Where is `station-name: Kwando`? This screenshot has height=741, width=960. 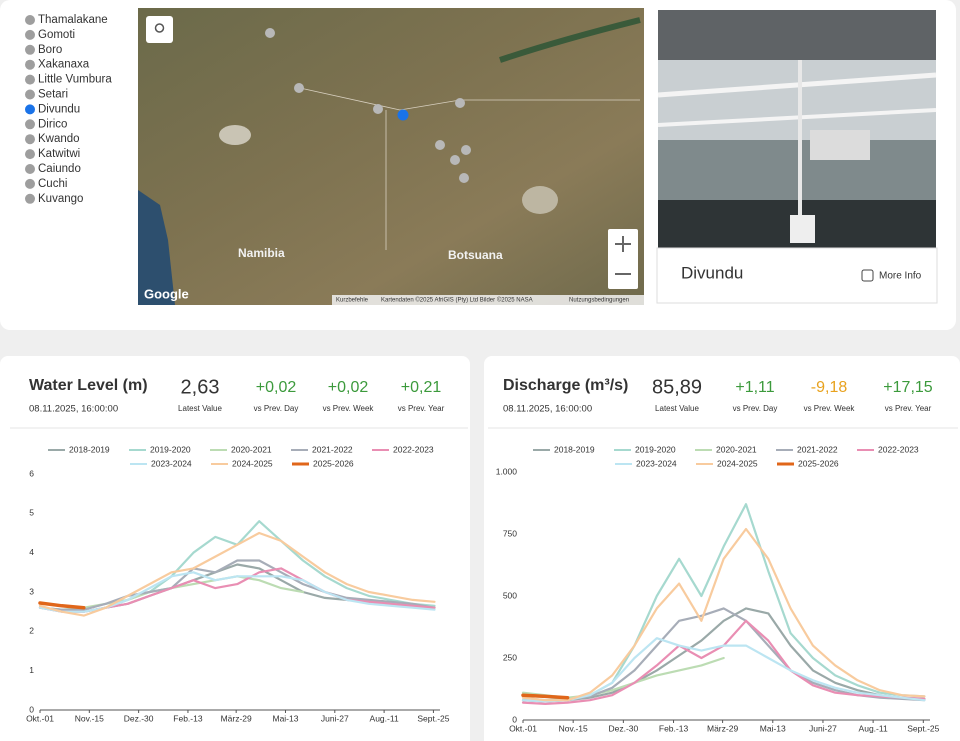
station-name: Kwando is located at coordinates (59, 139).